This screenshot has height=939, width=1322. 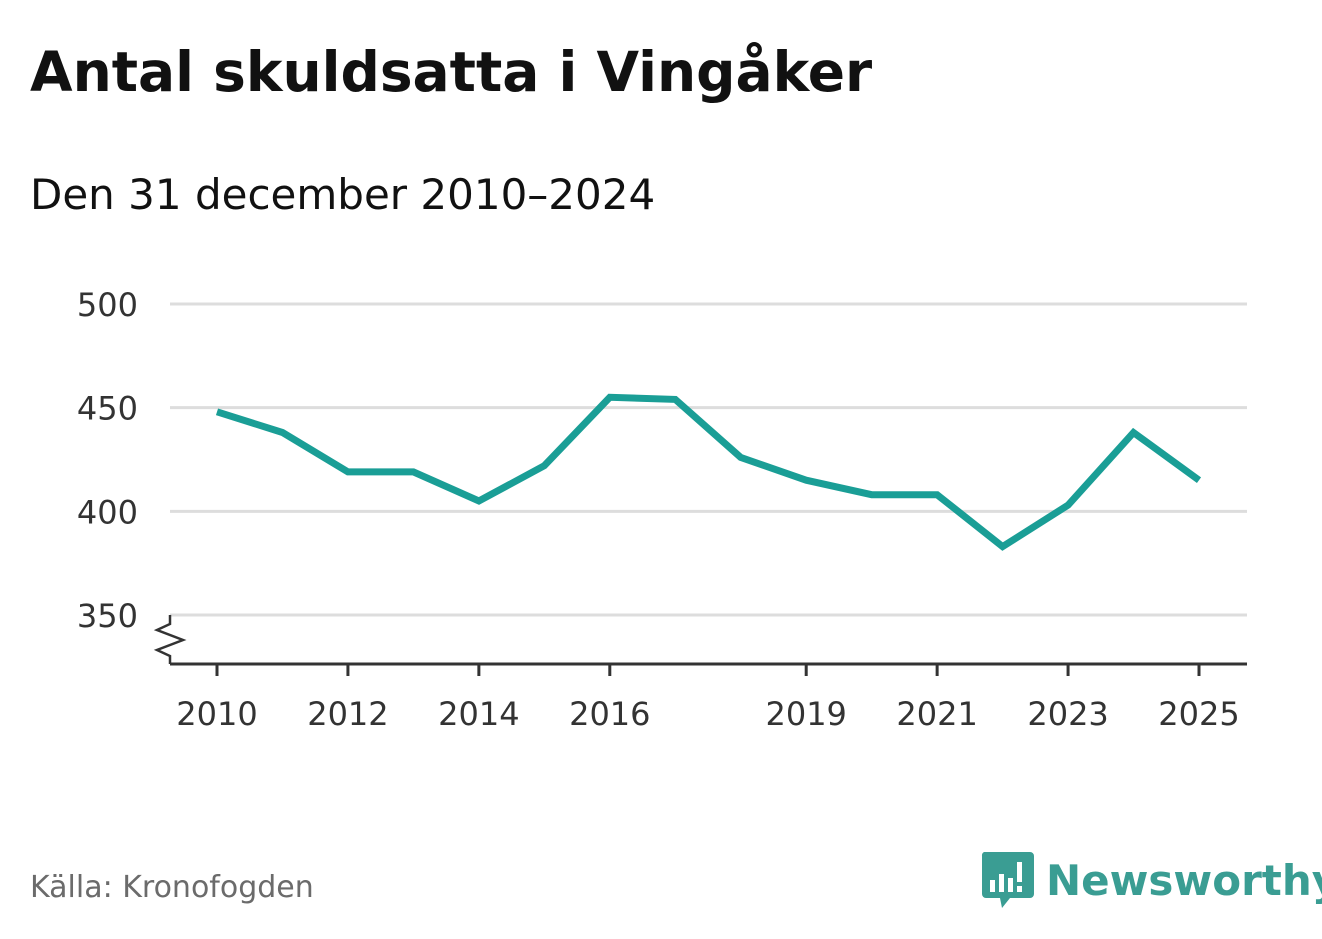 What do you see at coordinates (1007, 880) in the screenshot?
I see `bar-chart-speech-bubble-icon` at bounding box center [1007, 880].